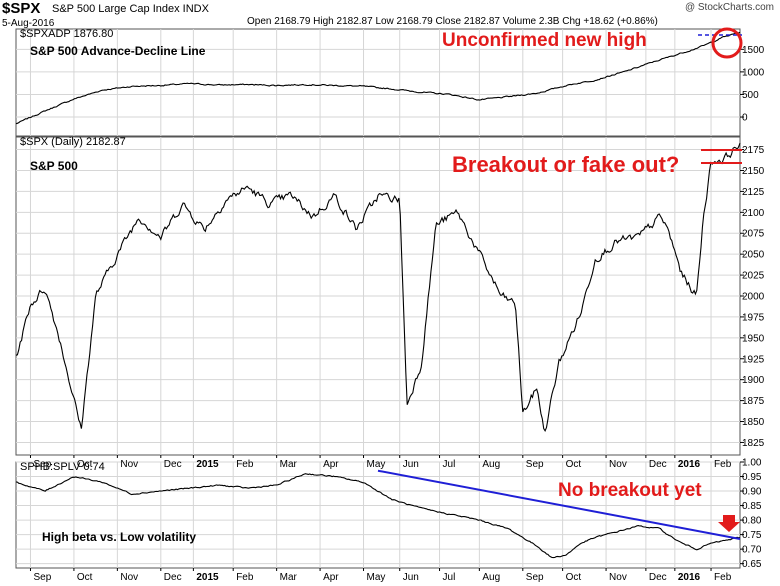  What do you see at coordinates (66, 34) in the screenshot?
I see `panel-title: $SPXADP 1876.80` at bounding box center [66, 34].